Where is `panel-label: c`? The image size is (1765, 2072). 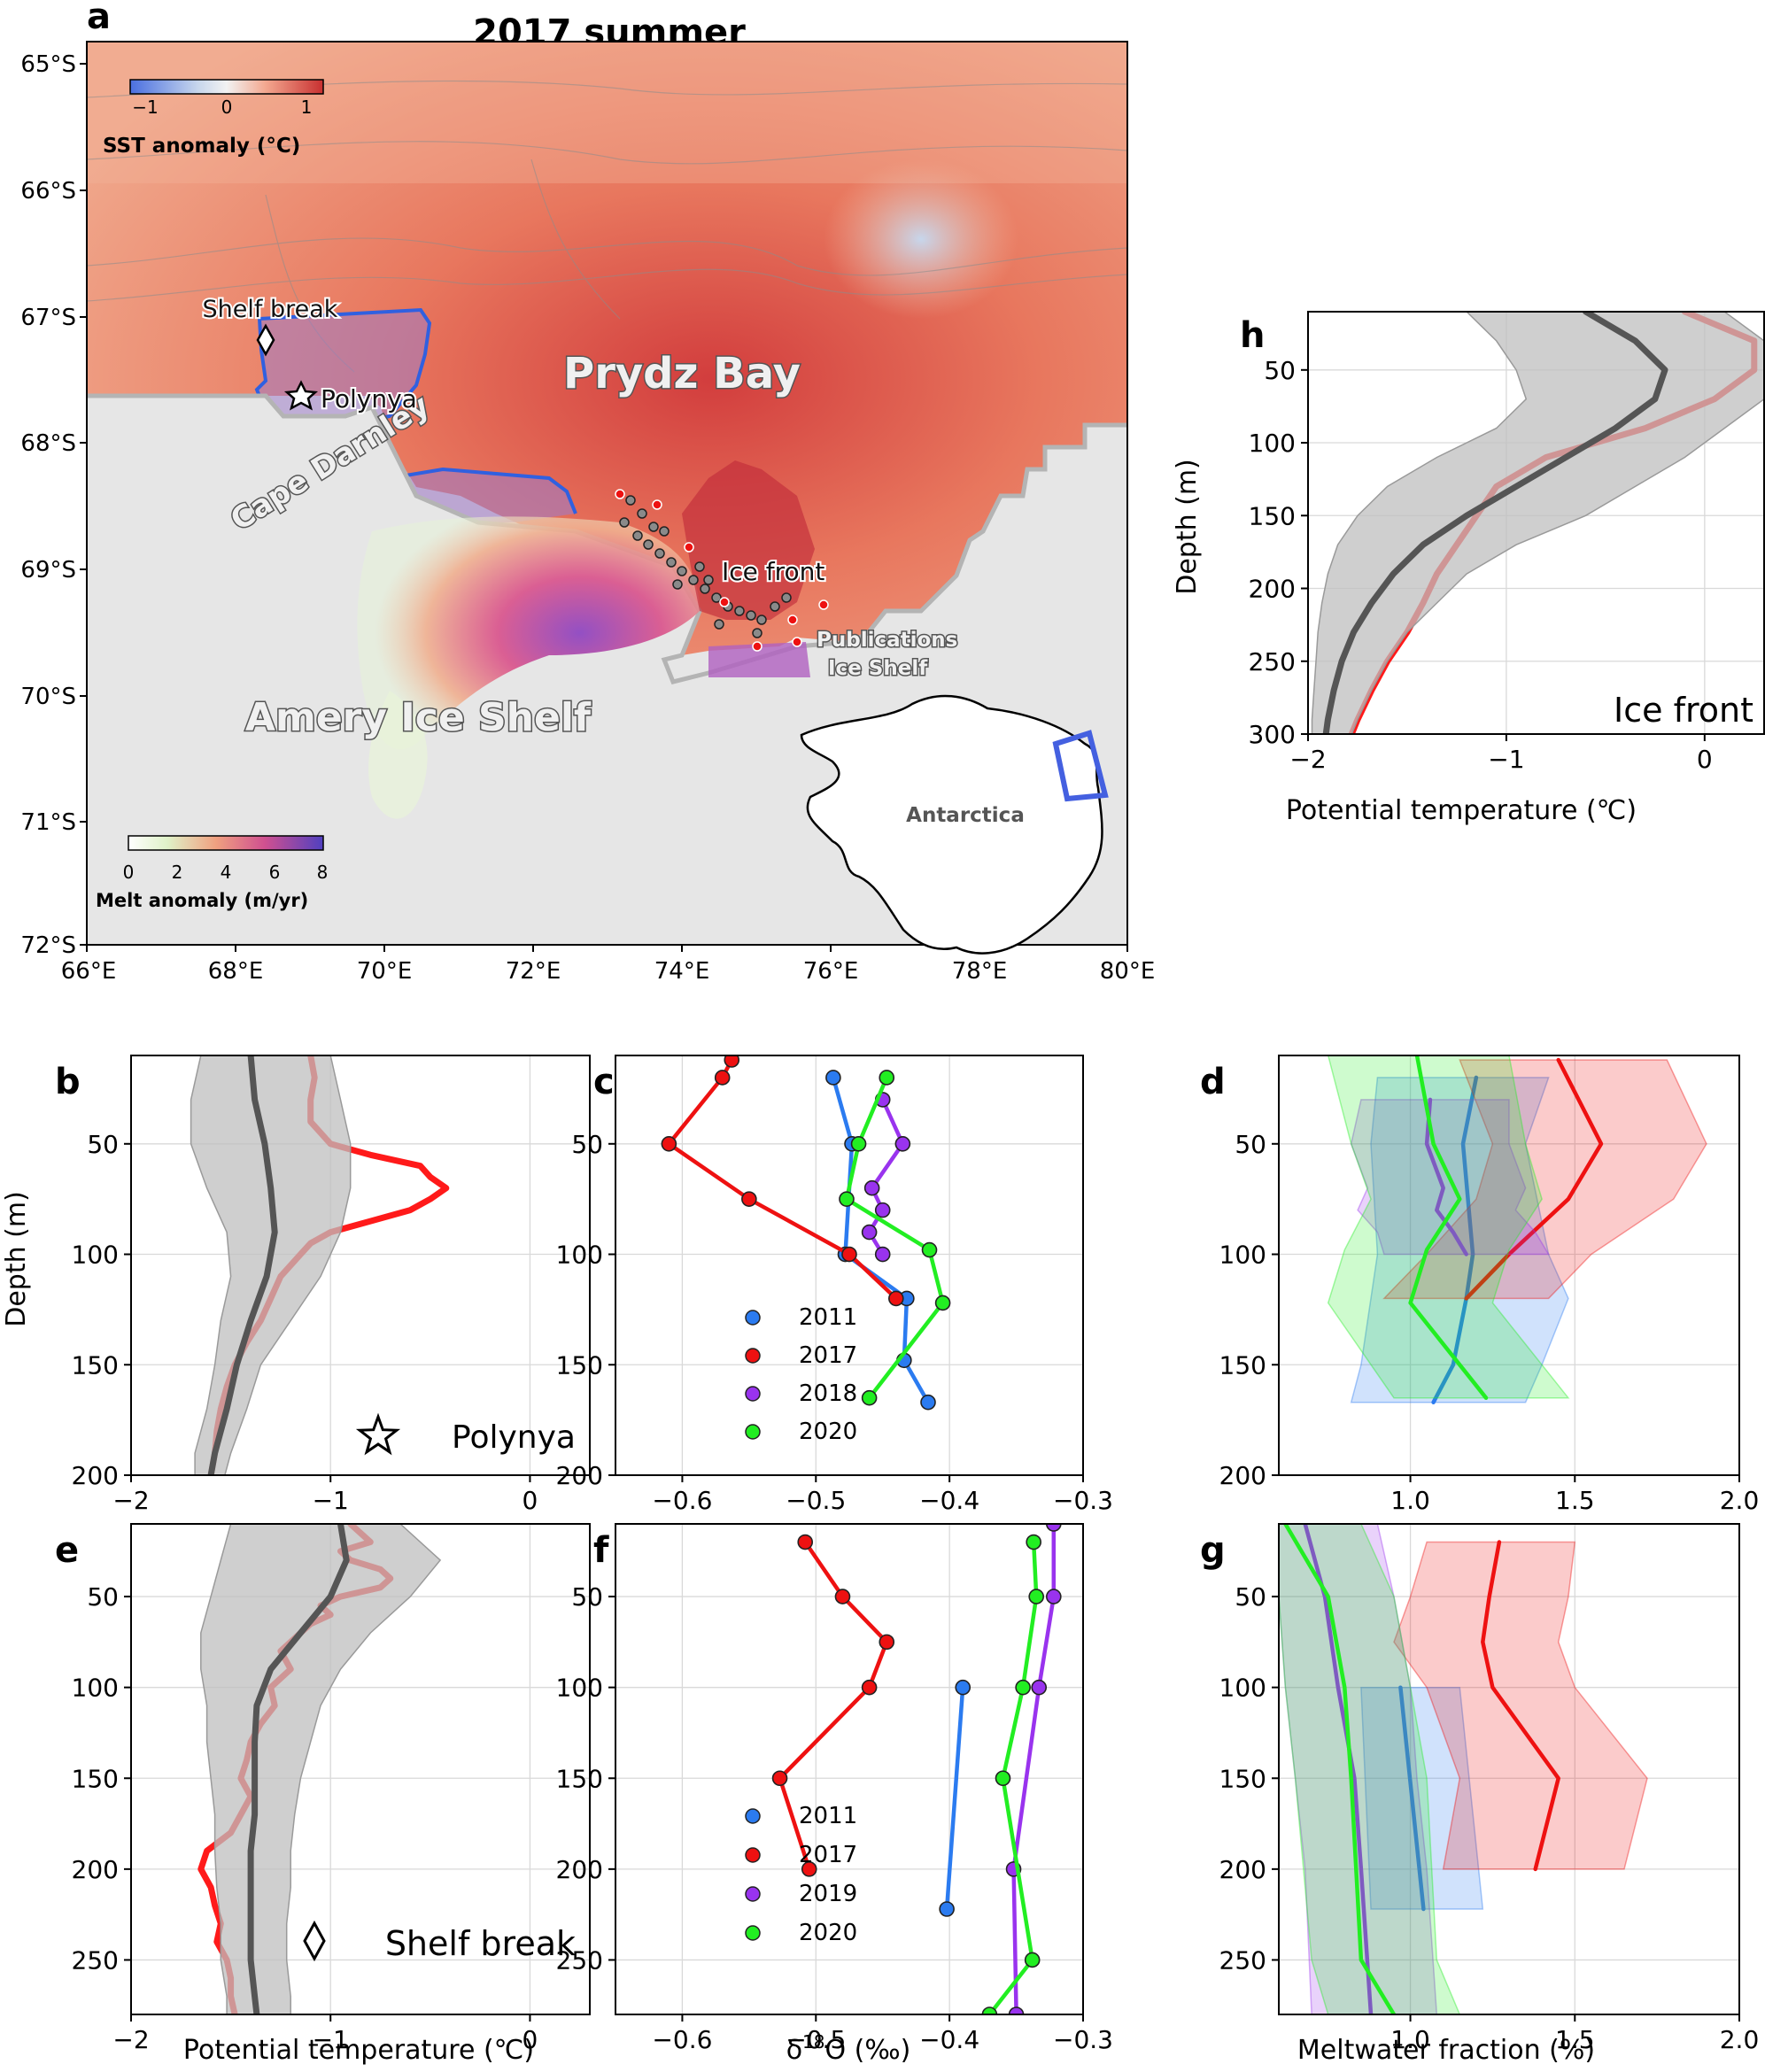 panel-label: c is located at coordinates (604, 1082).